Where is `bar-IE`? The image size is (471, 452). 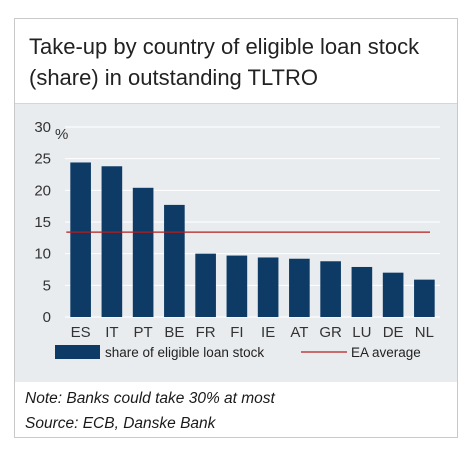 bar-IE is located at coordinates (268, 287).